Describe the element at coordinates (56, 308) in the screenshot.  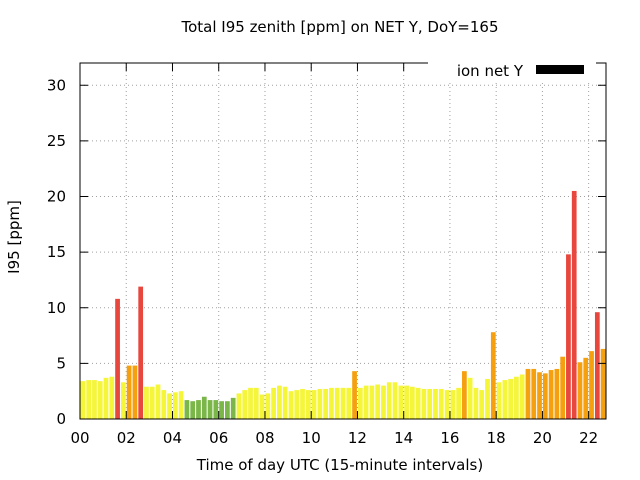
I see `y-tick-label: 10` at that location.